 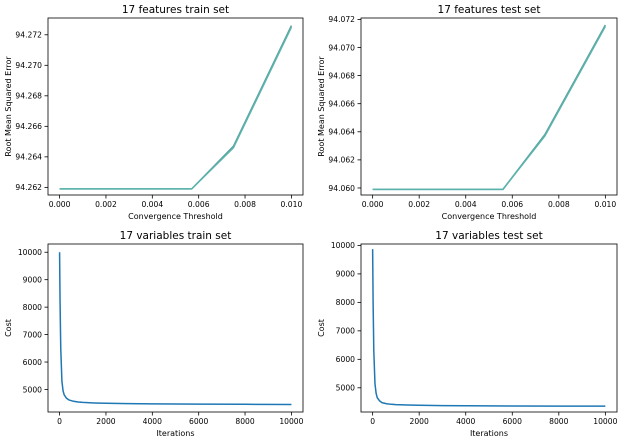 I want to click on y-tick-label: 94.262, so click(x=28, y=187).